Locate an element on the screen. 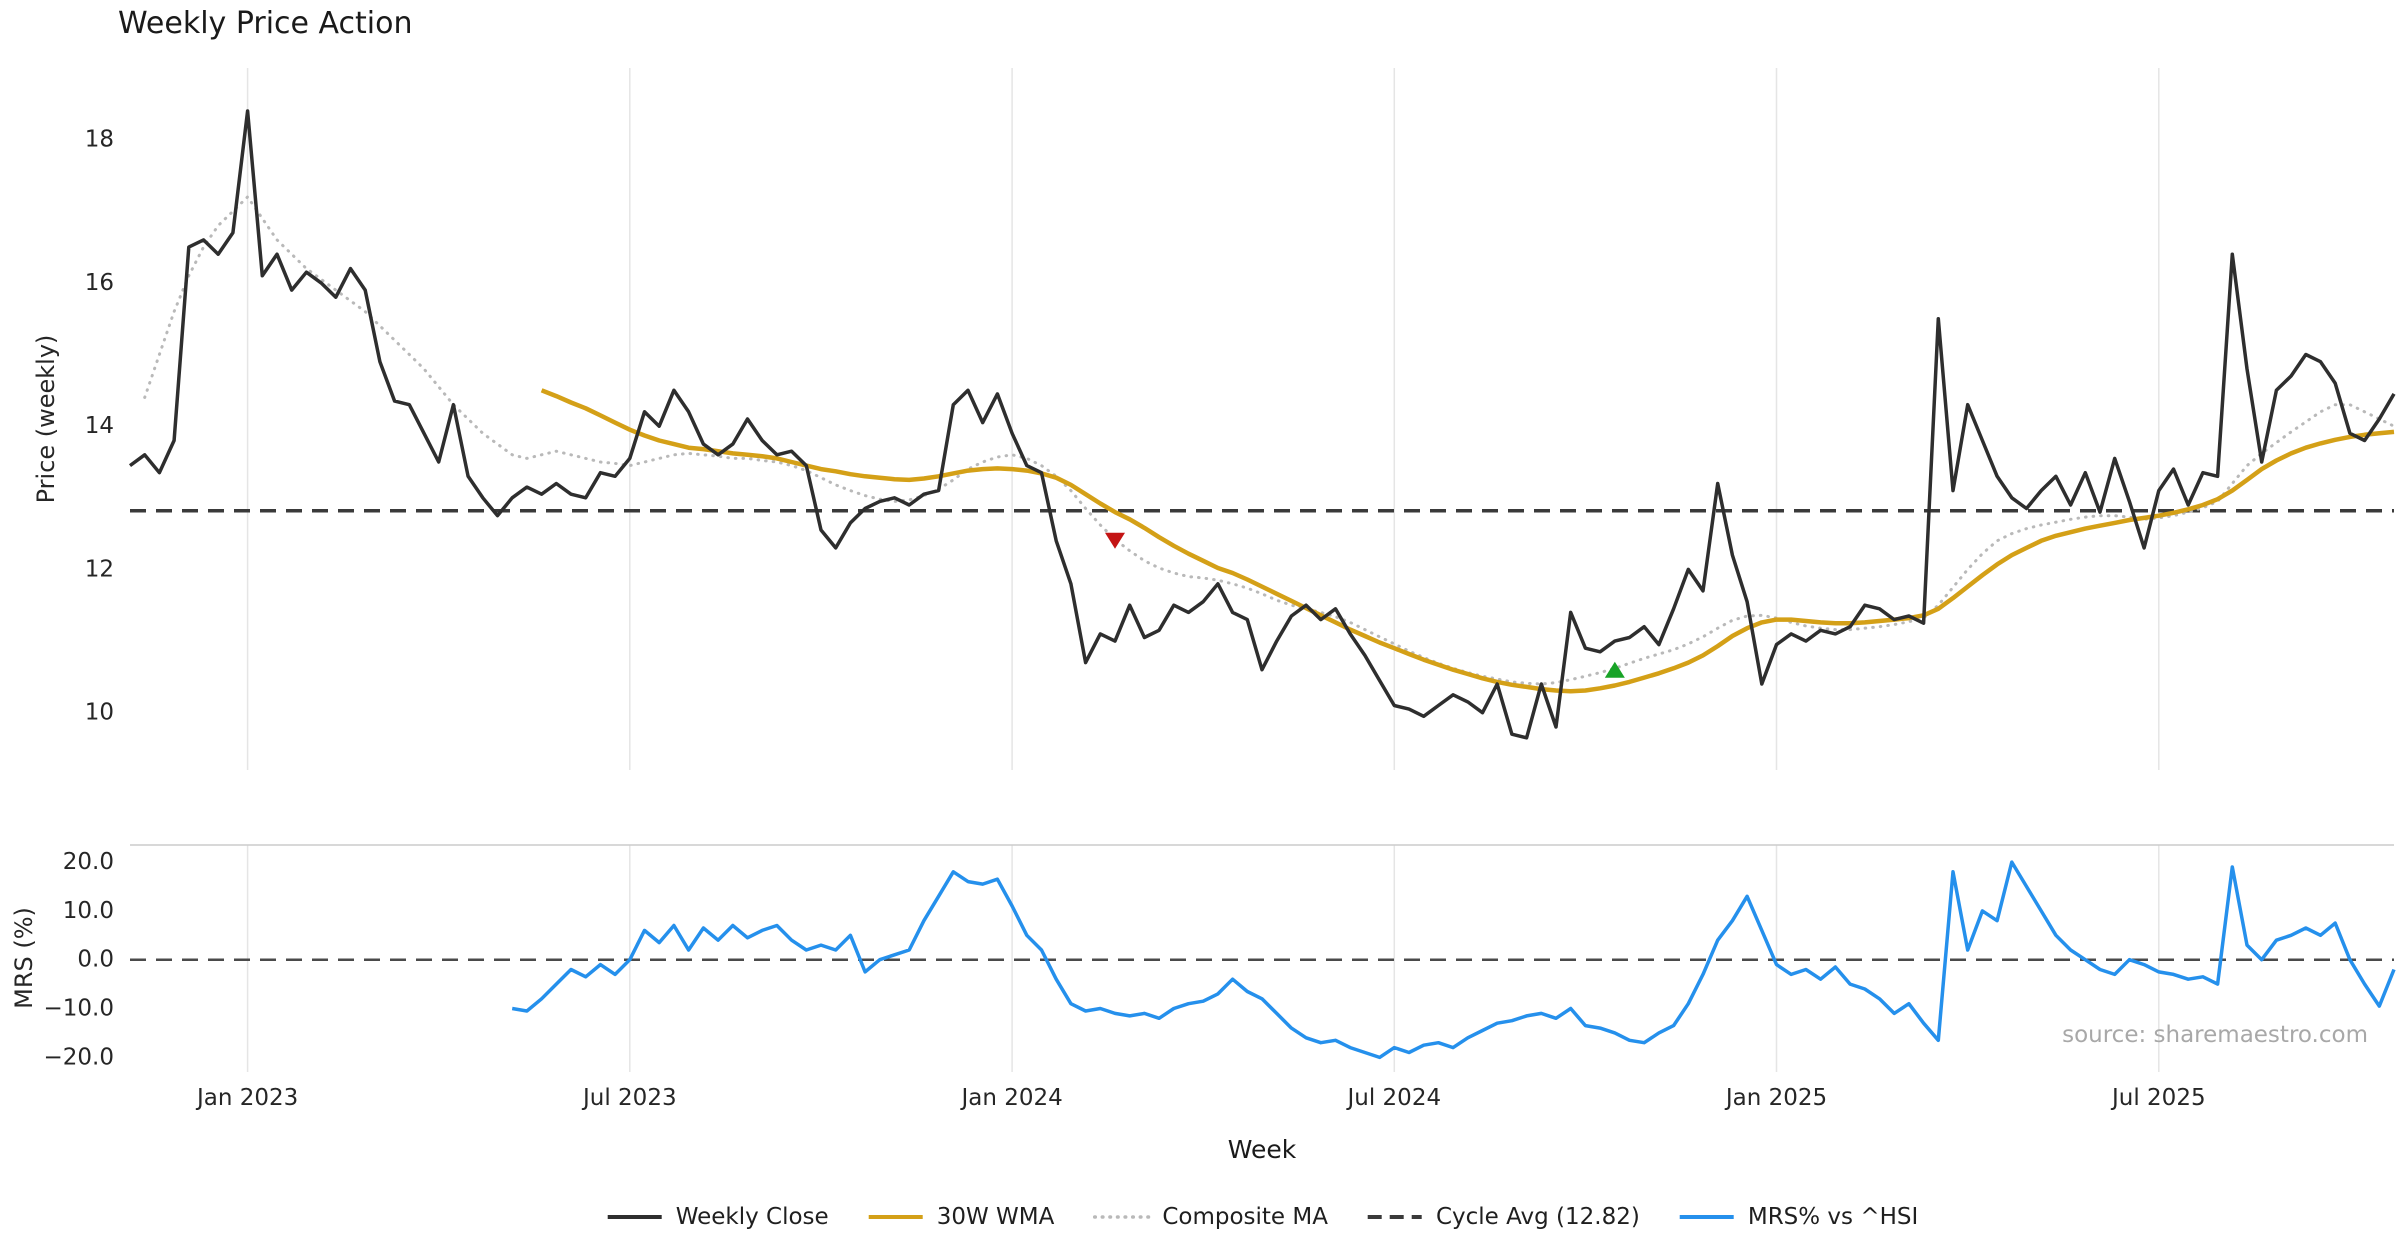 The image size is (2400, 1260). legend-item-weekly-close: Weekly Close is located at coordinates (717, 1217).